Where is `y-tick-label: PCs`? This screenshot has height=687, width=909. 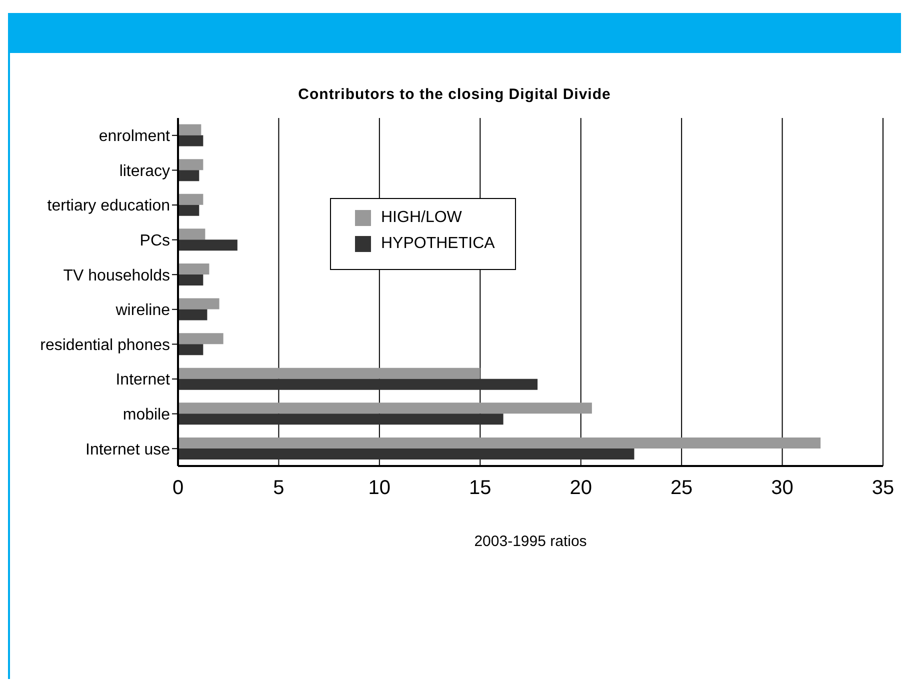 y-tick-label: PCs is located at coordinates (155, 241).